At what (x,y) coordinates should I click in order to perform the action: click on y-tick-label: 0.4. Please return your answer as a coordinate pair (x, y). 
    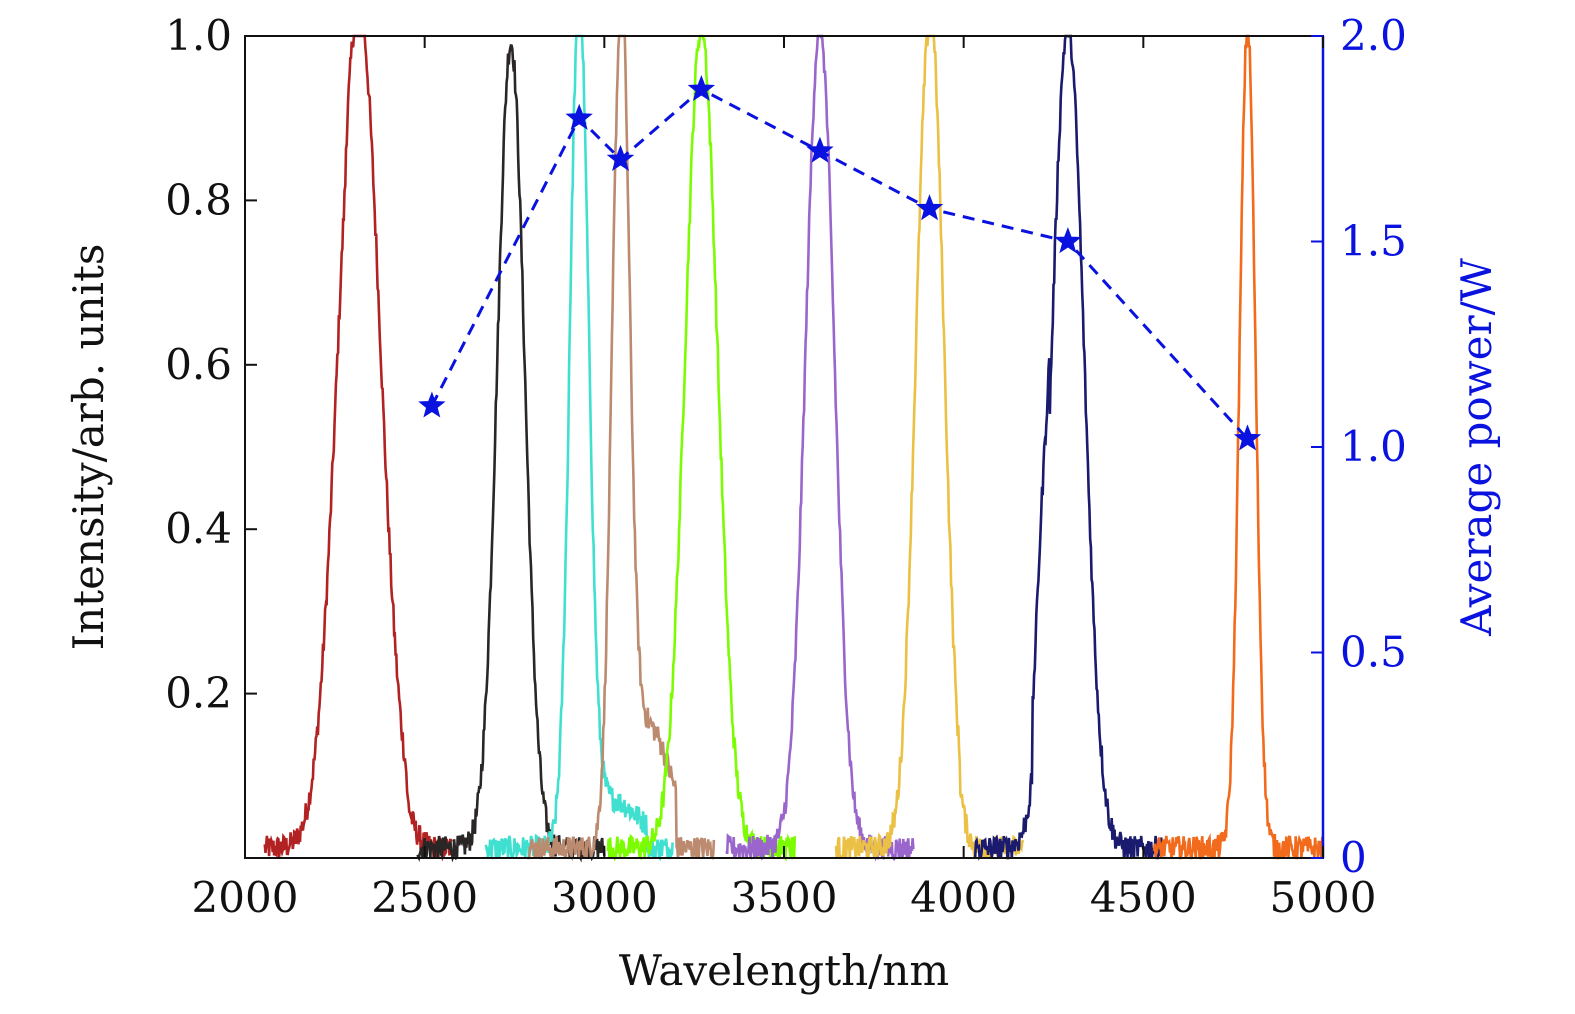
    Looking at the image, I should click on (198, 528).